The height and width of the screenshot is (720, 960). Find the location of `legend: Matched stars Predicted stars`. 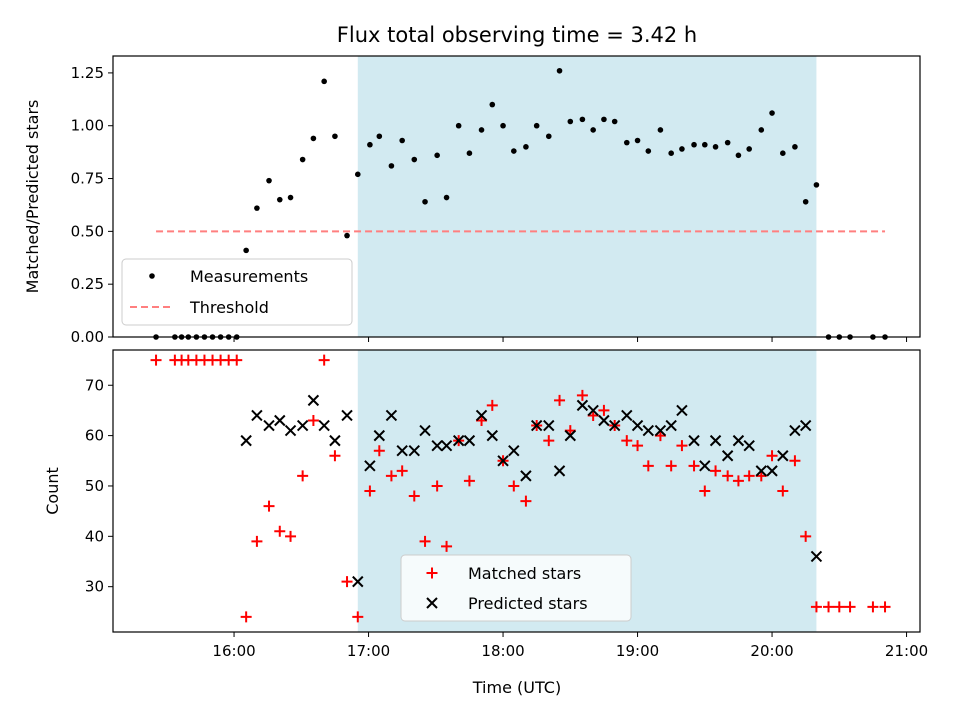

legend: Matched stars Predicted stars is located at coordinates (516, 588).